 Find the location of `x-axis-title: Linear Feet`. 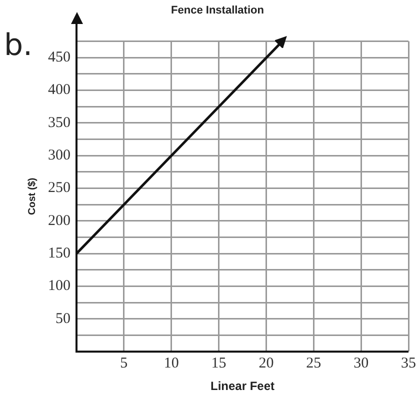

x-axis-title: Linear Feet is located at coordinates (242, 386).